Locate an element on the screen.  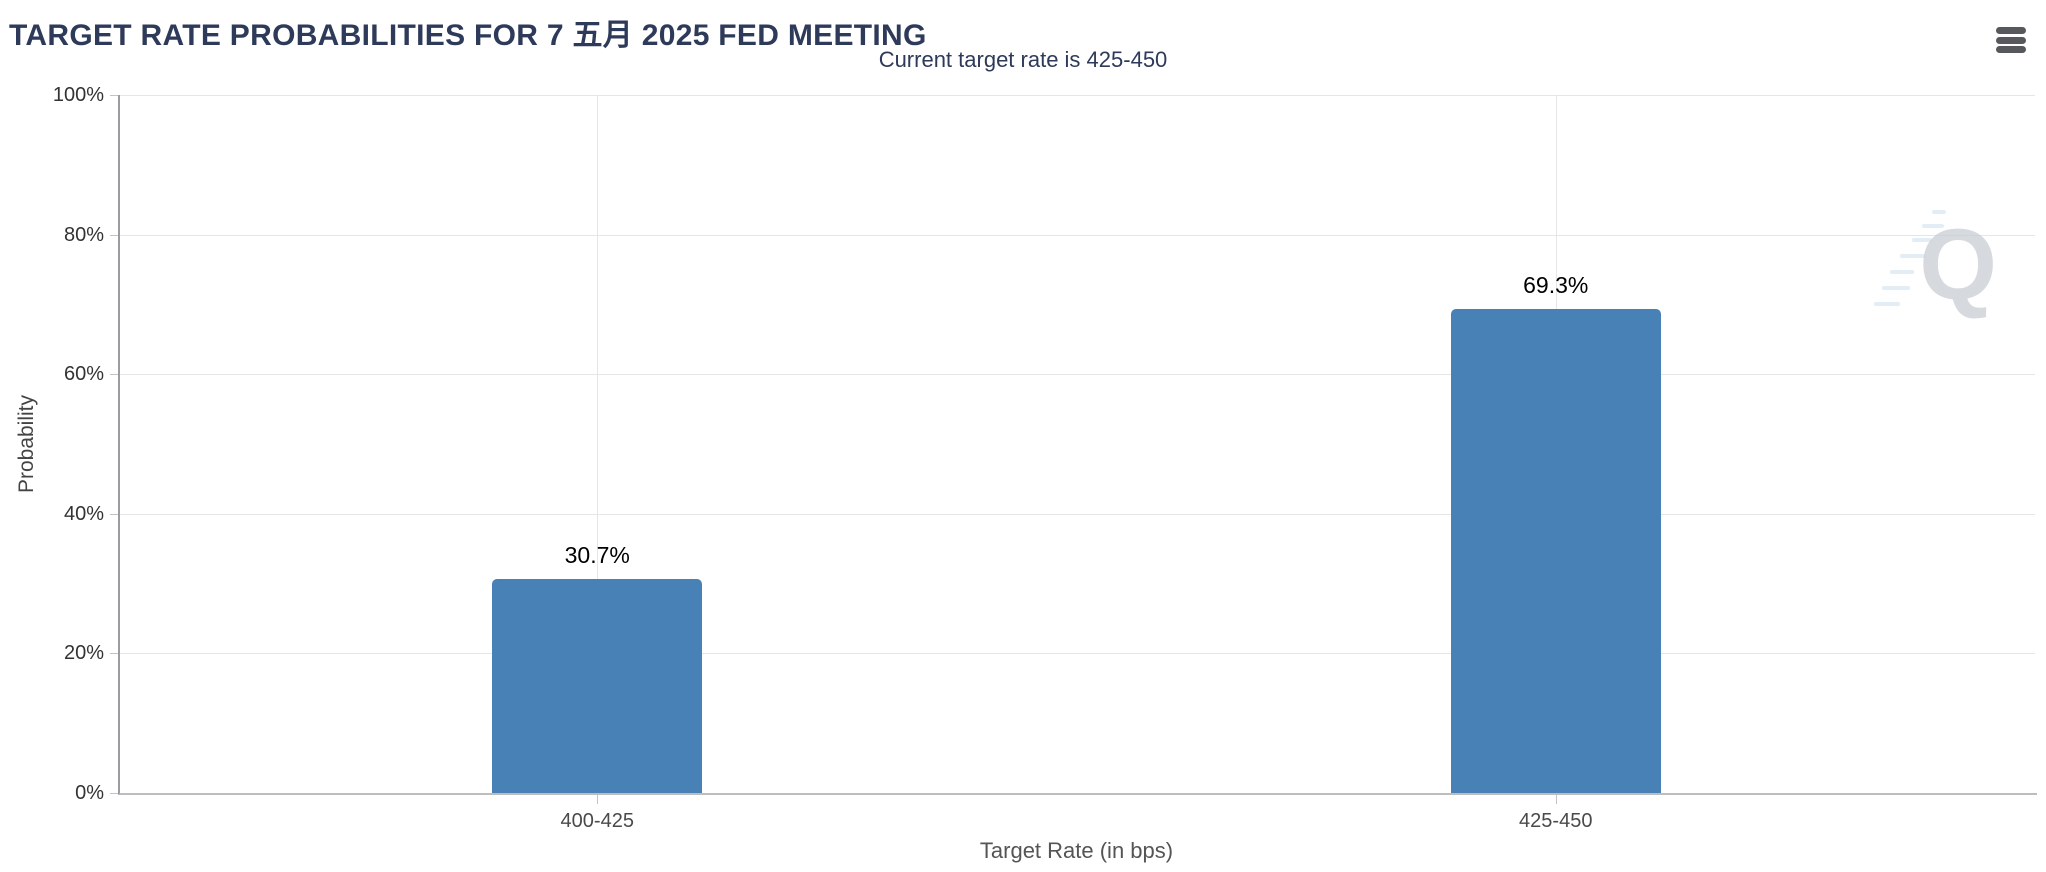
y-axis-tick-label: 60% is located at coordinates (83, 374).